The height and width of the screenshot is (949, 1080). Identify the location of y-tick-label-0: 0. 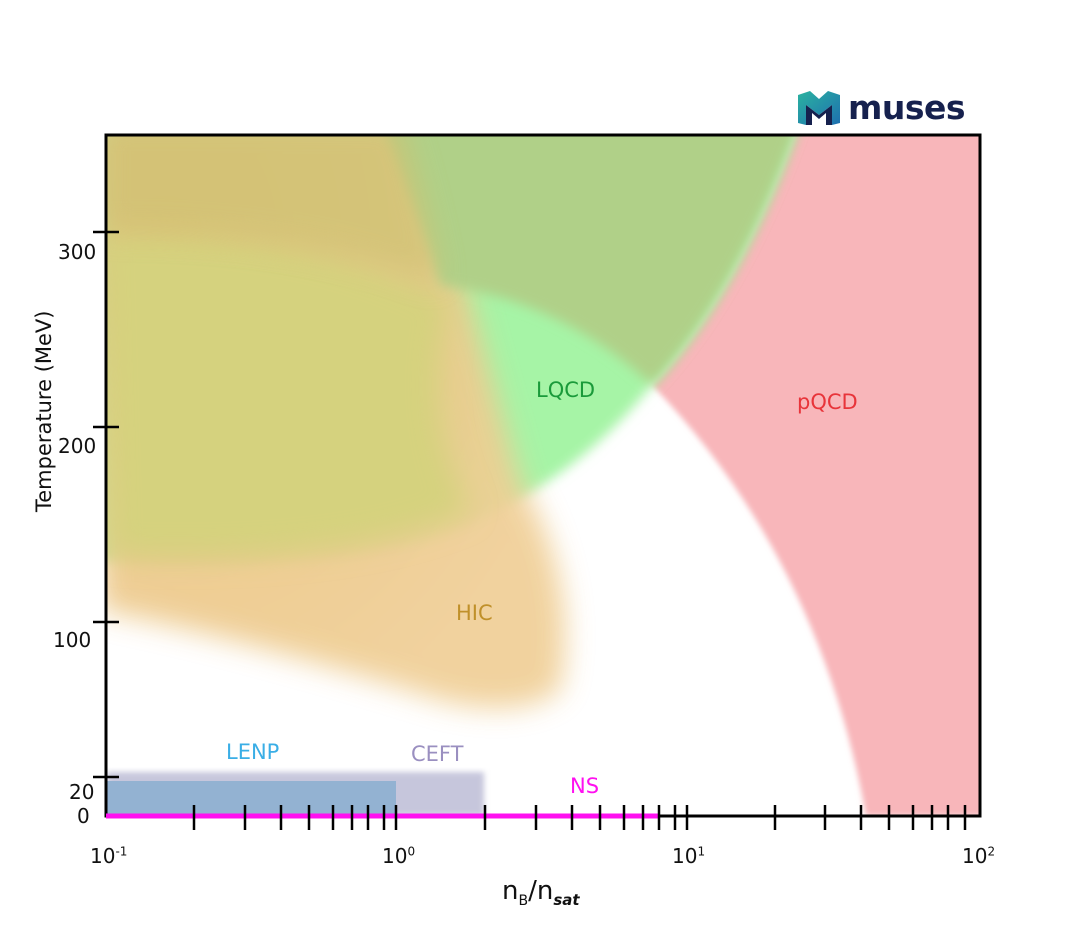
(83, 816).